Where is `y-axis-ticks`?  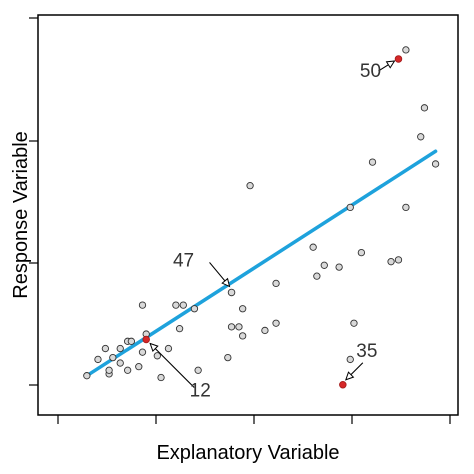 y-axis-ticks is located at coordinates (33, 201).